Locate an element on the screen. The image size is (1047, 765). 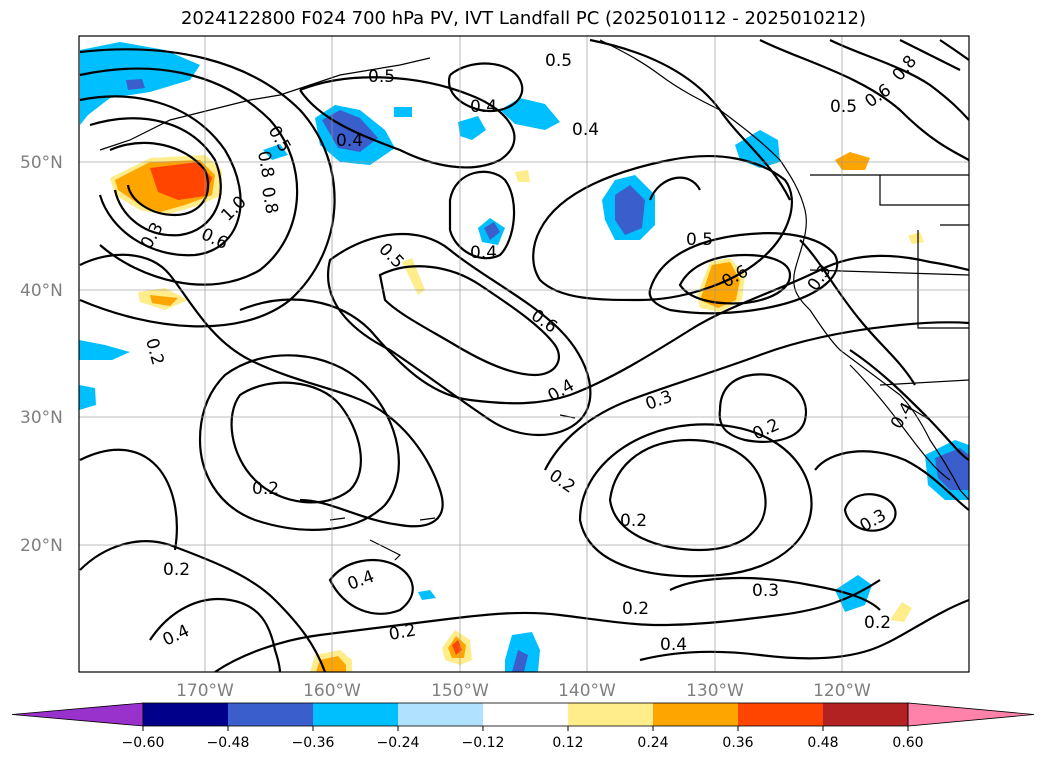
lon-label-150w: 150°W is located at coordinates (460, 691).